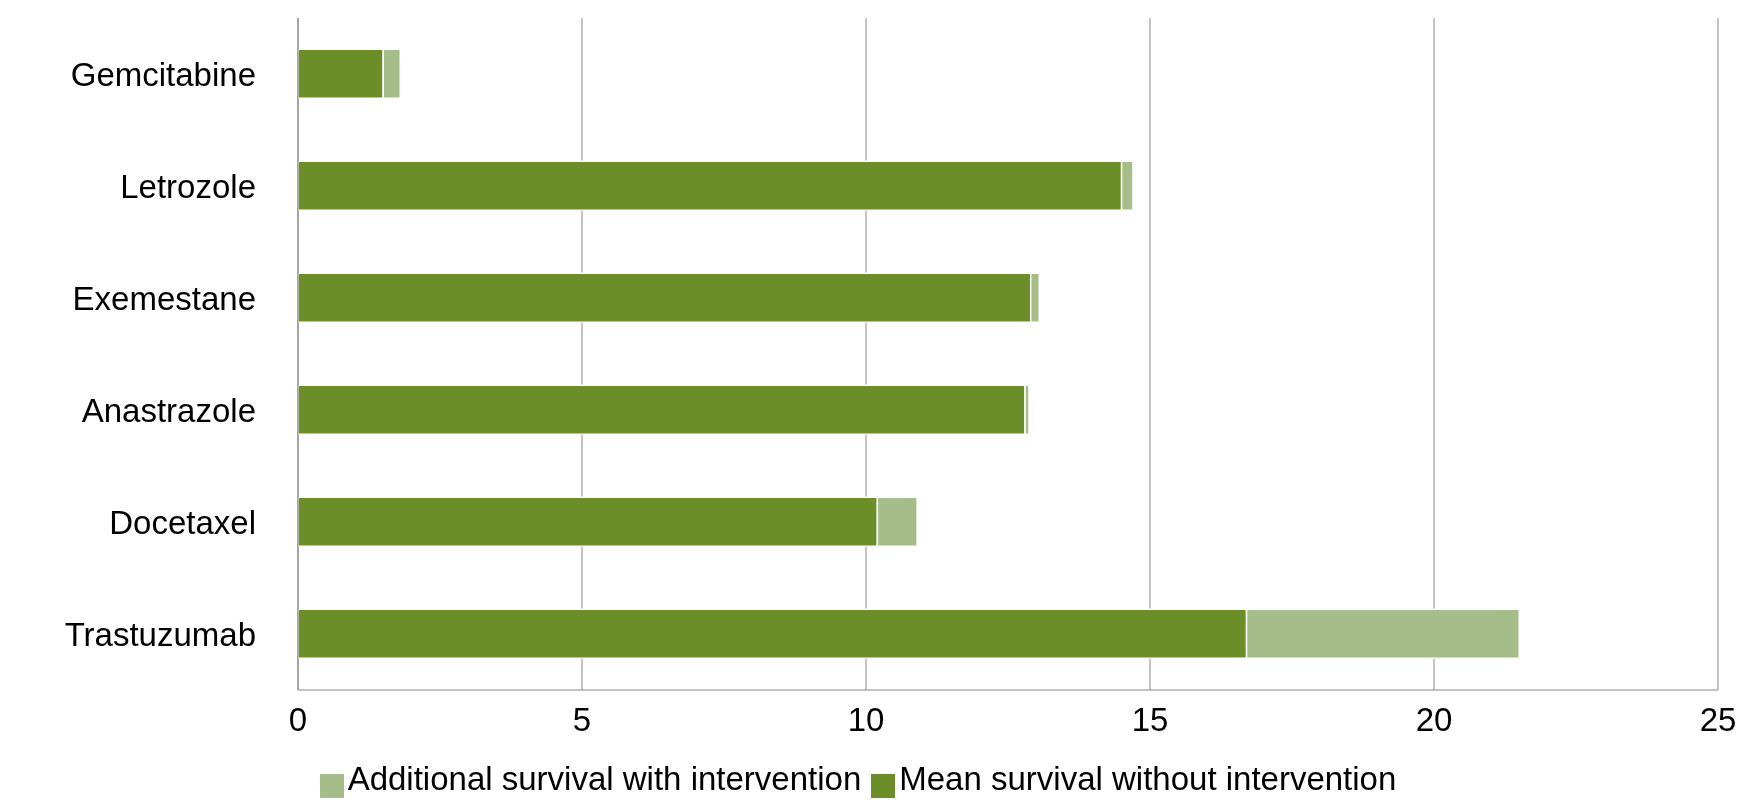 The height and width of the screenshot is (812, 1757). What do you see at coordinates (163, 74) in the screenshot?
I see `y-tick-label: Gemcitabine` at bounding box center [163, 74].